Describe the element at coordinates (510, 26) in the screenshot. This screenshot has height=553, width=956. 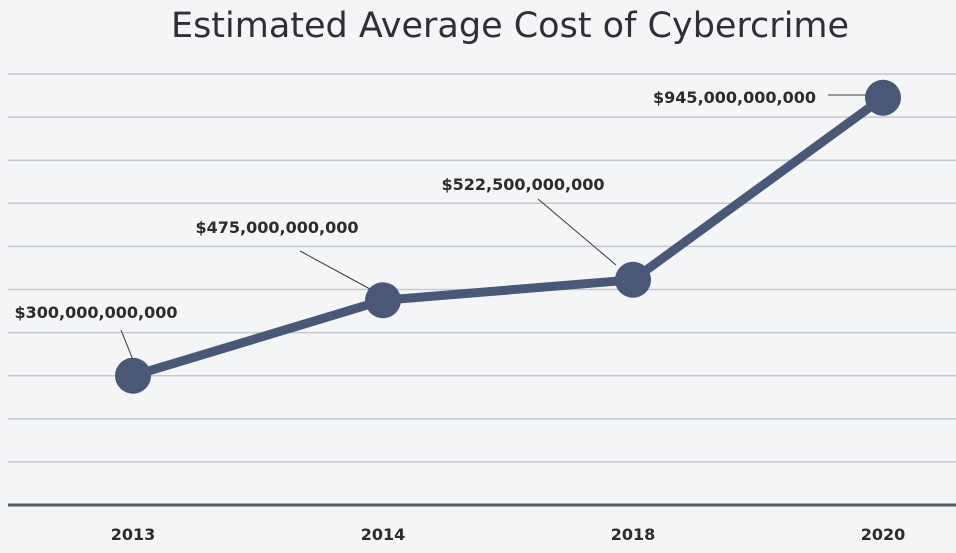
I see `chart-title: Estimated Average Cost of Cybercrime` at that location.